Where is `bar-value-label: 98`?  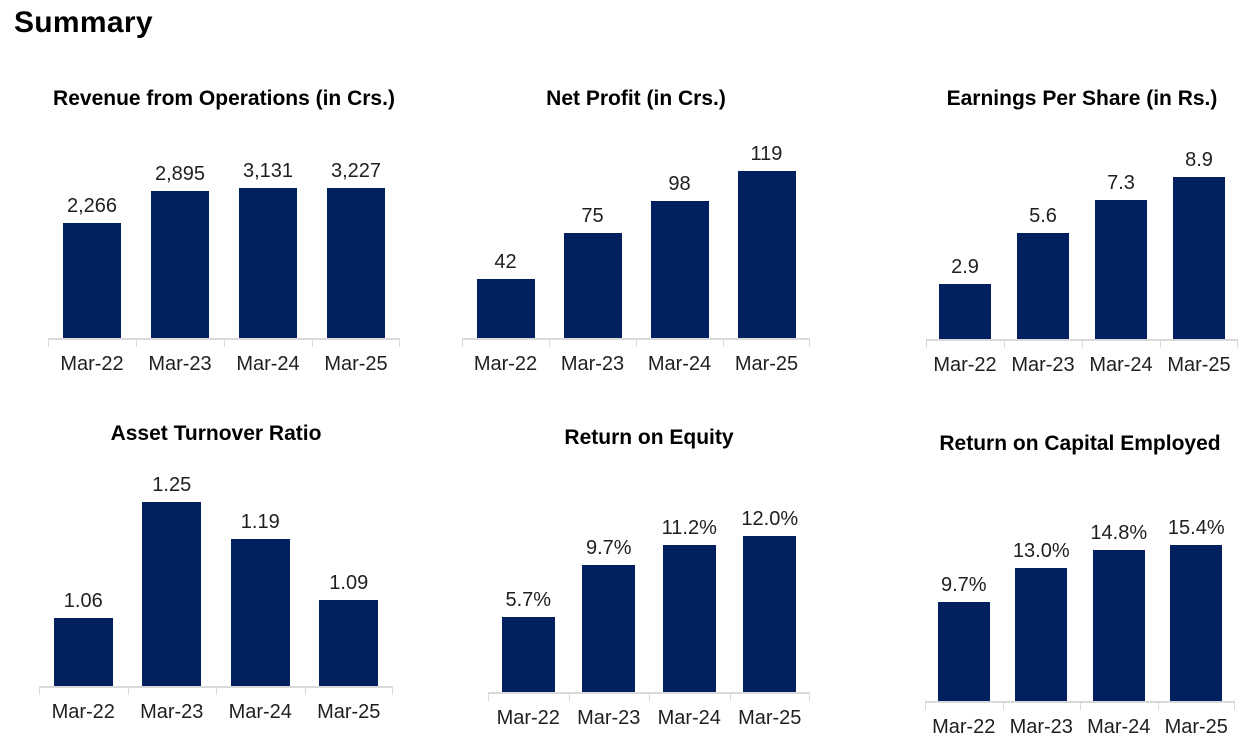 bar-value-label: 98 is located at coordinates (679, 183).